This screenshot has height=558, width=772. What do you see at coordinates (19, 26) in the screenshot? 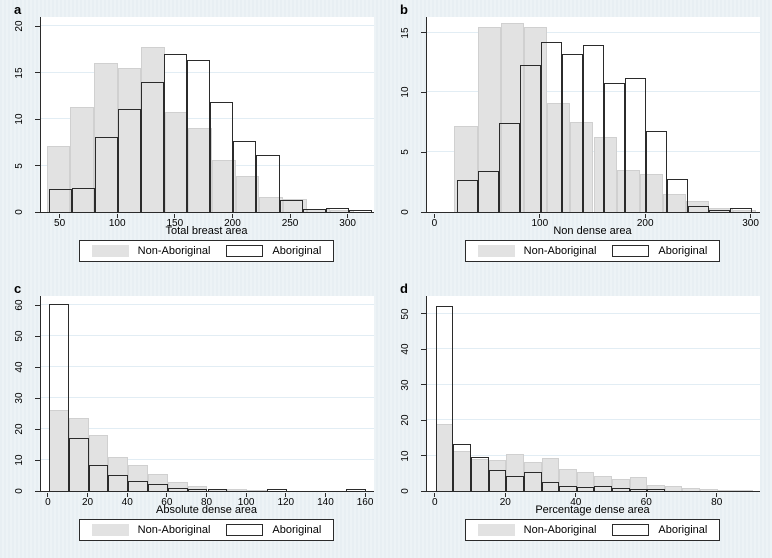
I see `y-tick-label: 20` at bounding box center [19, 26].